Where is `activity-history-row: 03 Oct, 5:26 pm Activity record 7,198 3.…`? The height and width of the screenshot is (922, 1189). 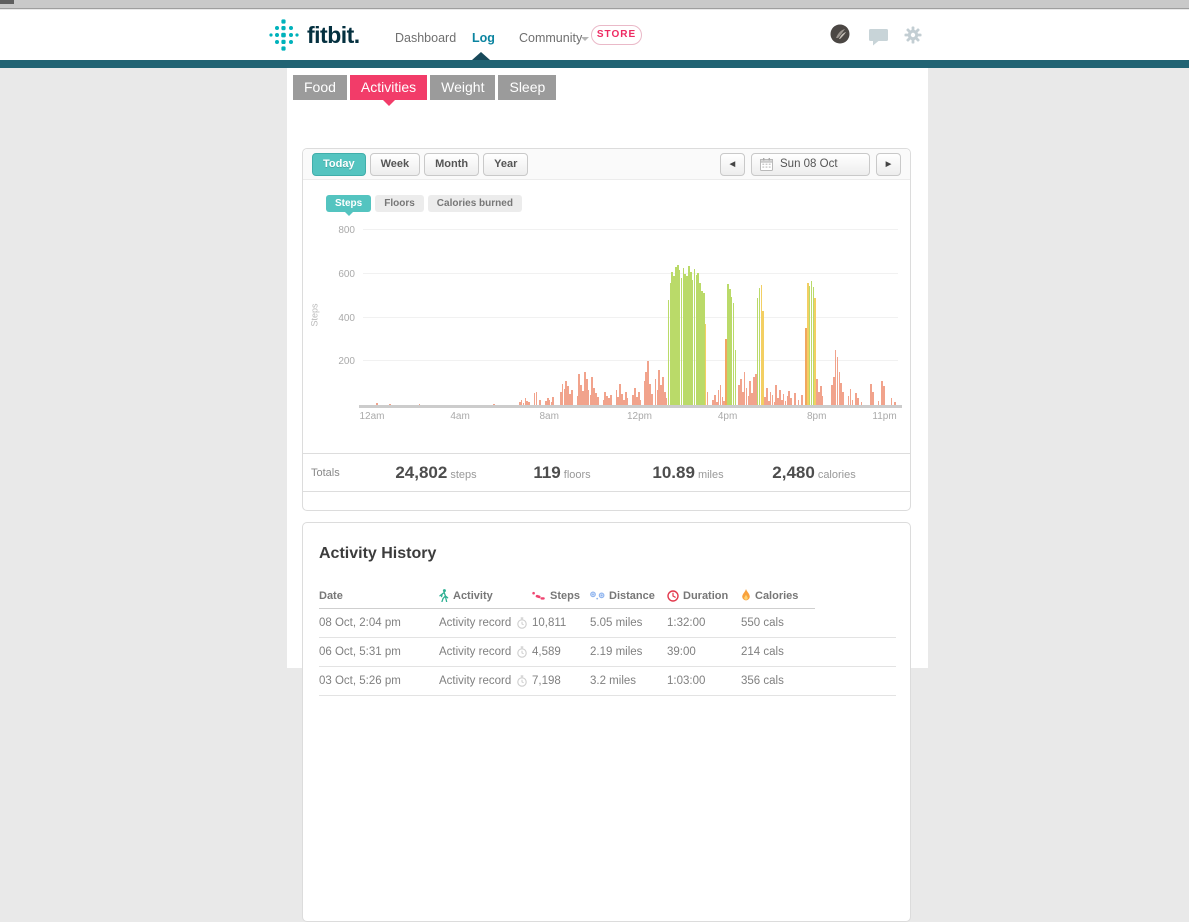 activity-history-row: 03 Oct, 5:26 pm Activity record 7,198 3.… is located at coordinates (607, 681).